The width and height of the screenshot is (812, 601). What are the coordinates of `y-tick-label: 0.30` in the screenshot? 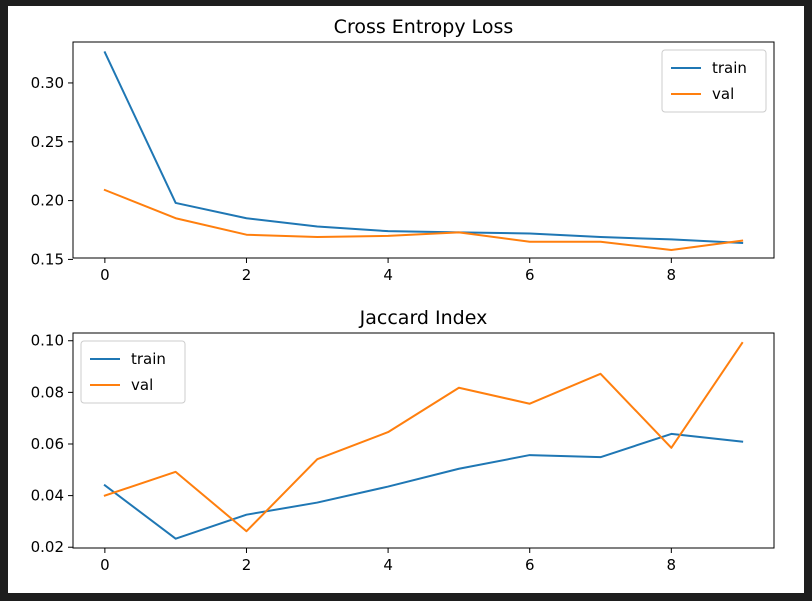 It's located at (47, 83).